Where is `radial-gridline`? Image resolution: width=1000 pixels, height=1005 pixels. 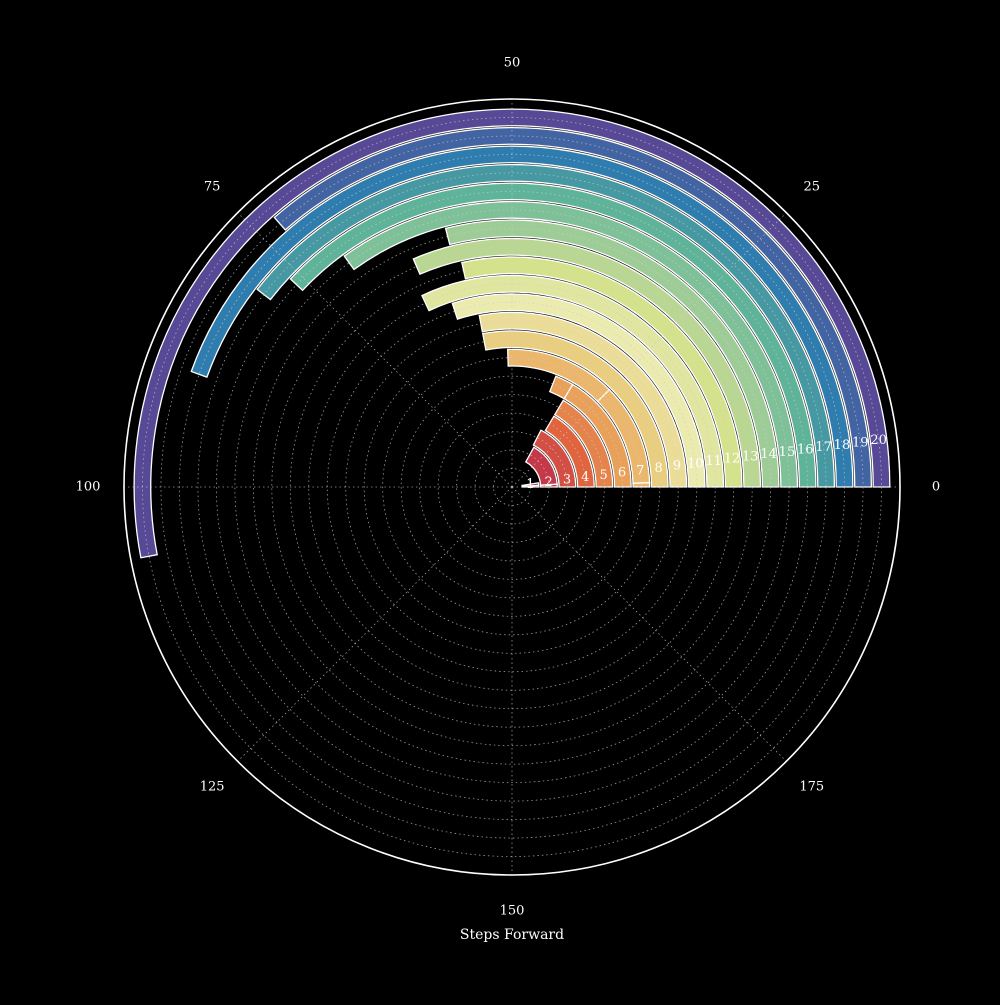
radial-gridline is located at coordinates (512, 487).